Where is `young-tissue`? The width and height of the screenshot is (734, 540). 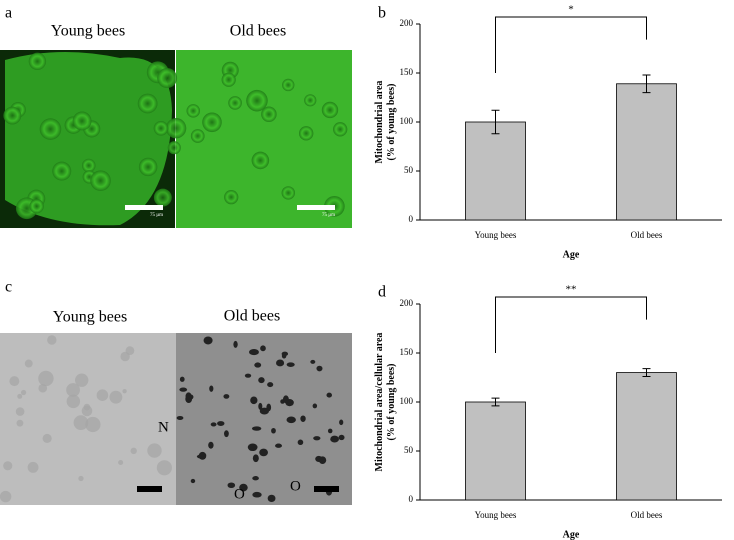
young-tissue is located at coordinates (88, 138).